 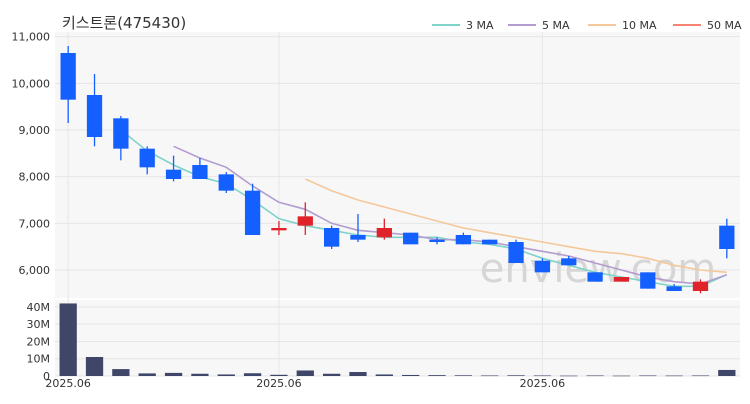 I want to click on legend: 3 MA 5 MA 10 MA 50 MA, so click(x=587, y=25).